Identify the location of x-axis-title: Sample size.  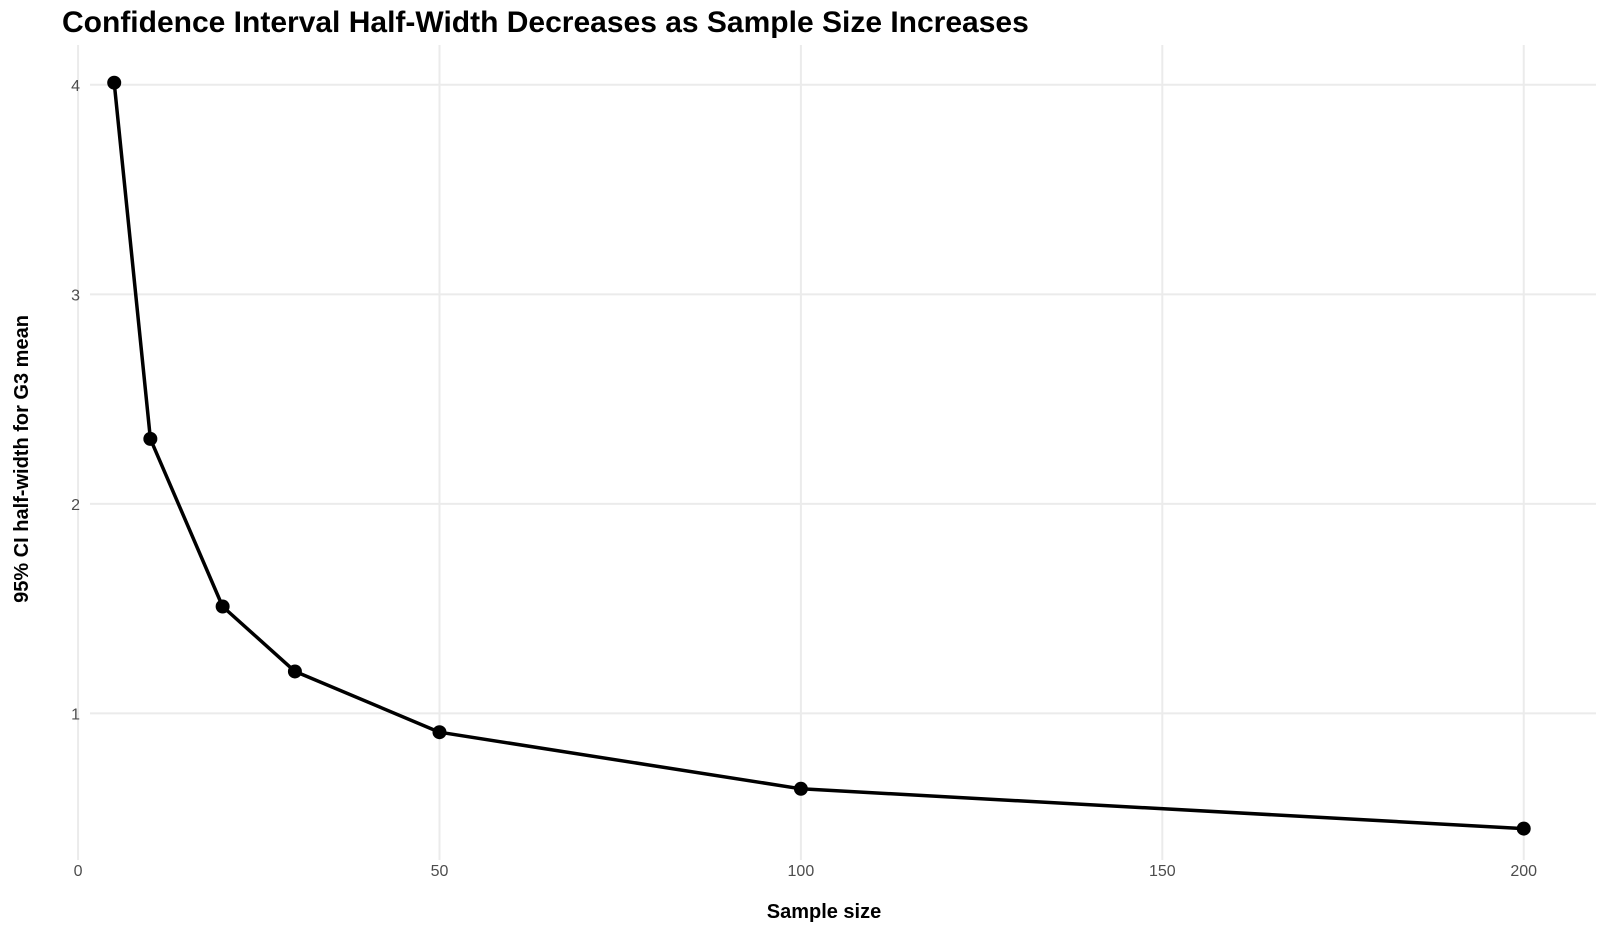
(824, 912).